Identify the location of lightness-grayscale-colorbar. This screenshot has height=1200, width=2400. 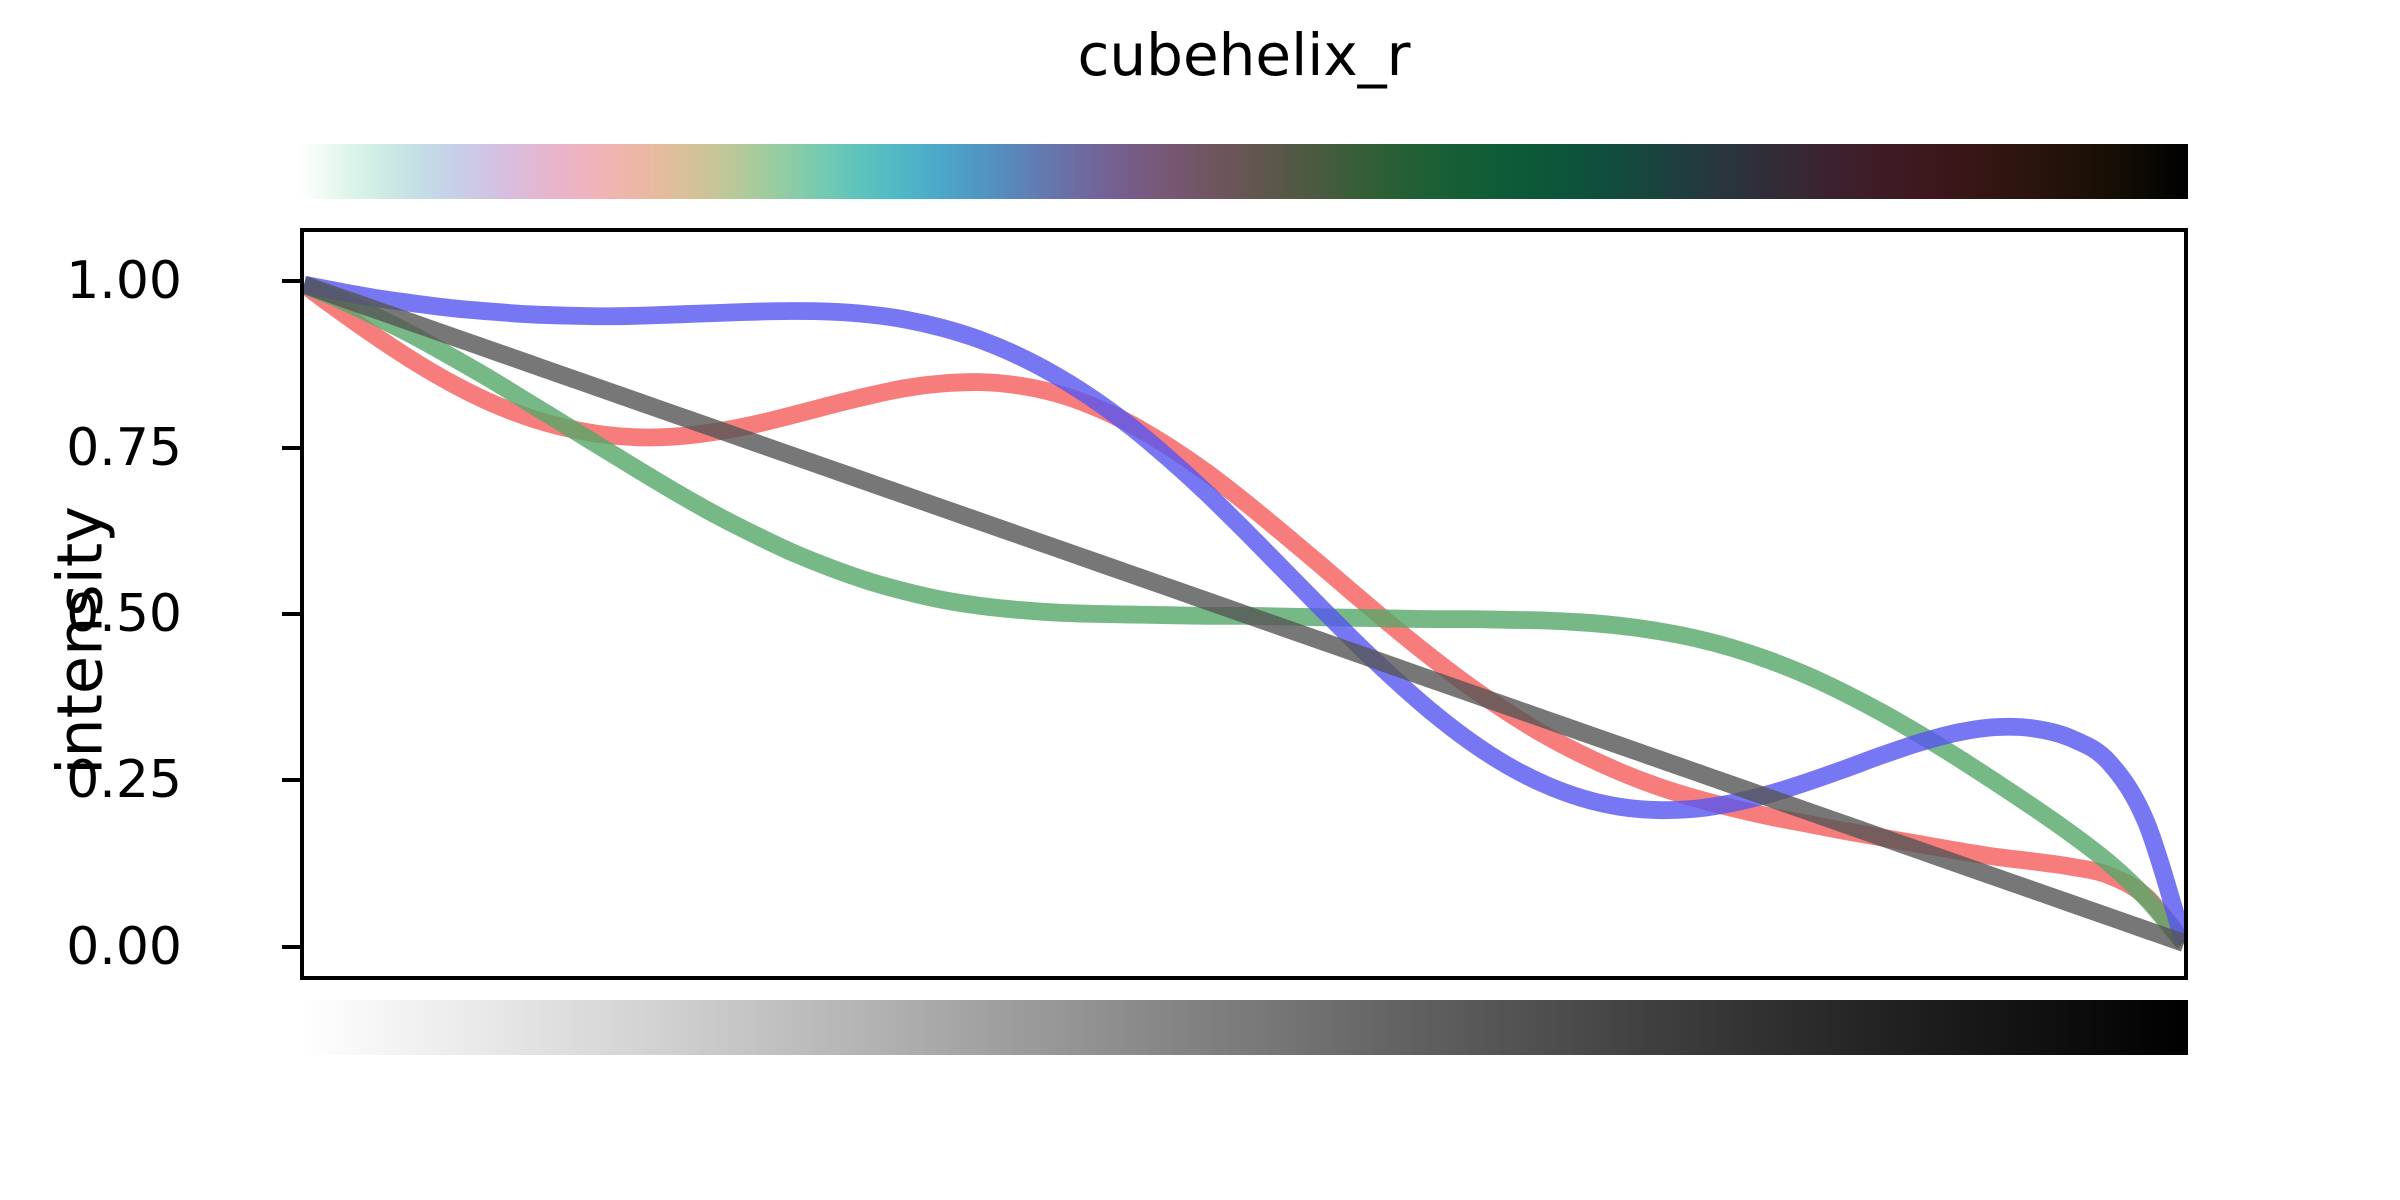
(1244, 1027).